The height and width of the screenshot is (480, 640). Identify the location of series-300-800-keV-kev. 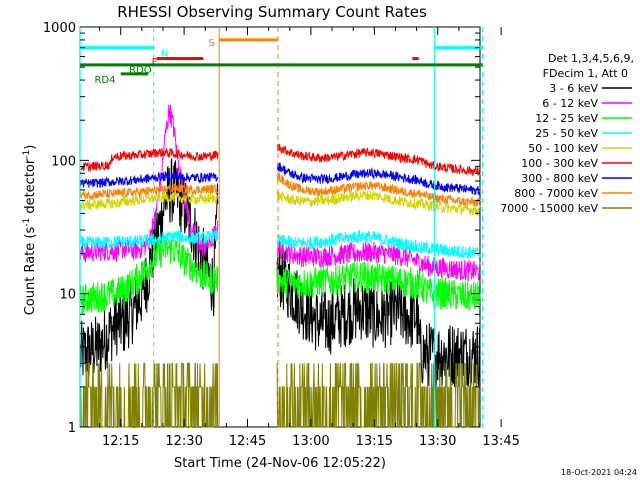
(280, 179).